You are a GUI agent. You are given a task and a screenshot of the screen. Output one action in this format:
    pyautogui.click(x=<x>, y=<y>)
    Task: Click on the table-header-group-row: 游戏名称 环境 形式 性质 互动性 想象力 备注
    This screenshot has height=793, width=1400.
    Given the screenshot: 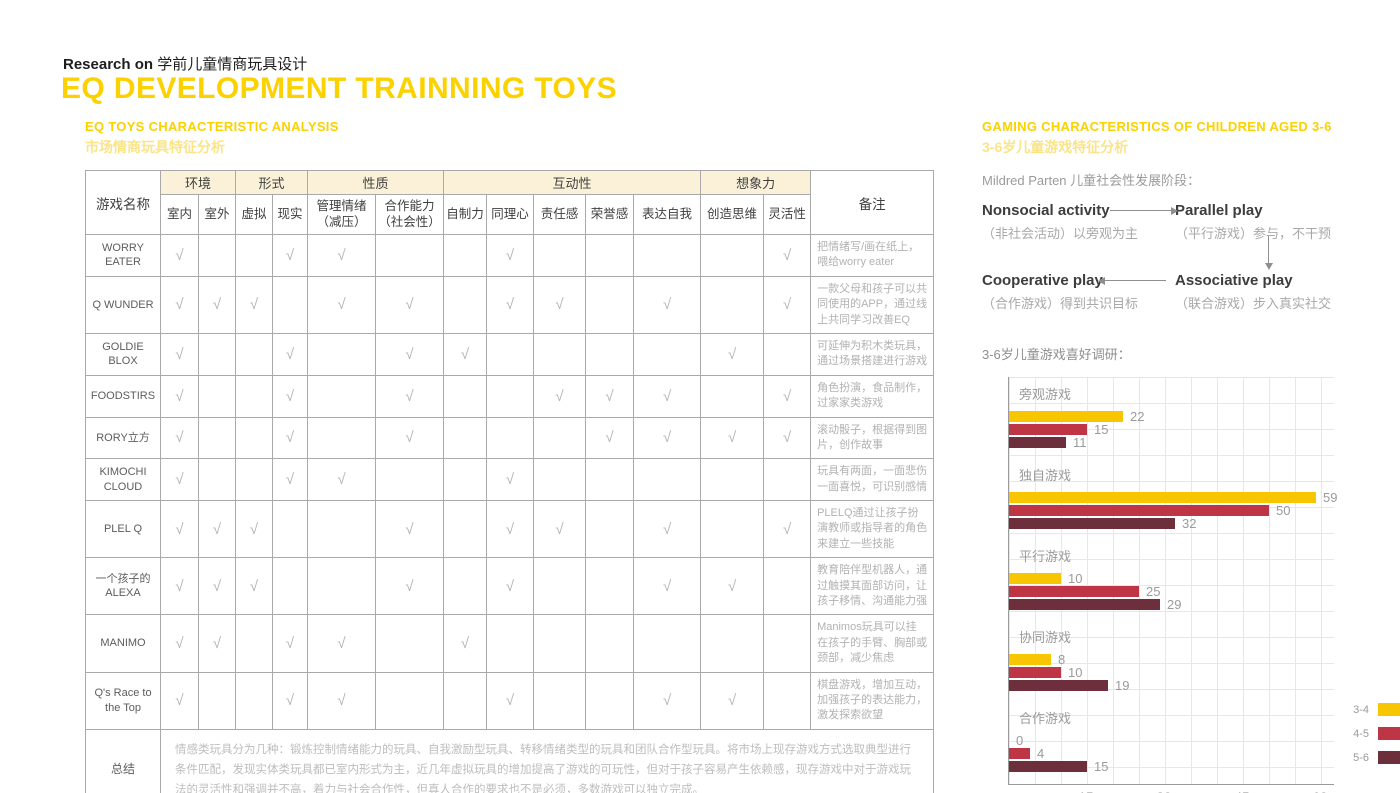 What is the action you would take?
    pyautogui.click(x=510, y=202)
    